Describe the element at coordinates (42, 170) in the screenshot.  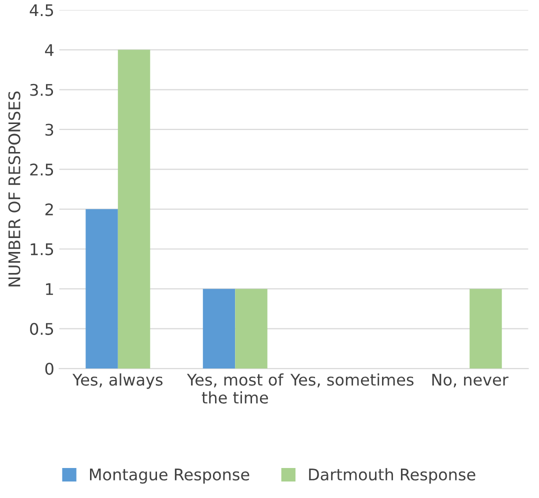
I see `y-tick-label: 2.5` at that location.